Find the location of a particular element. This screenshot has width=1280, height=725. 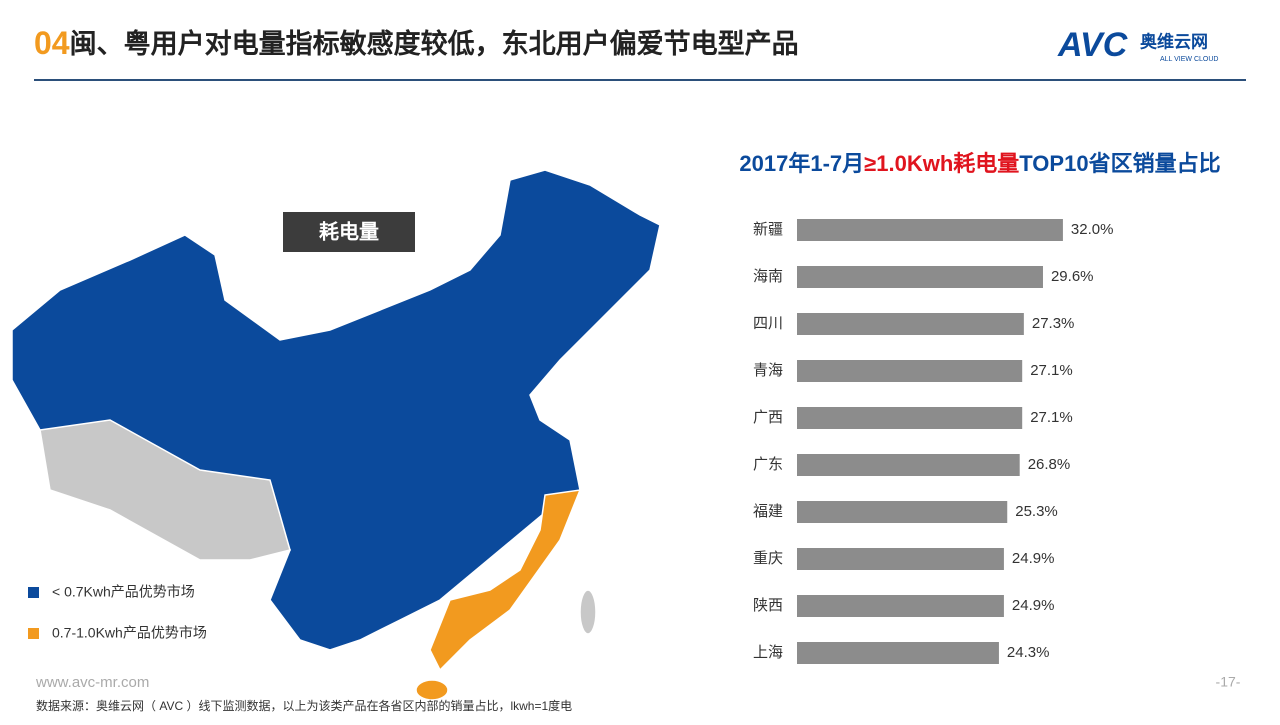

map-region-fujian-guangdong is located at coordinates (505, 580).